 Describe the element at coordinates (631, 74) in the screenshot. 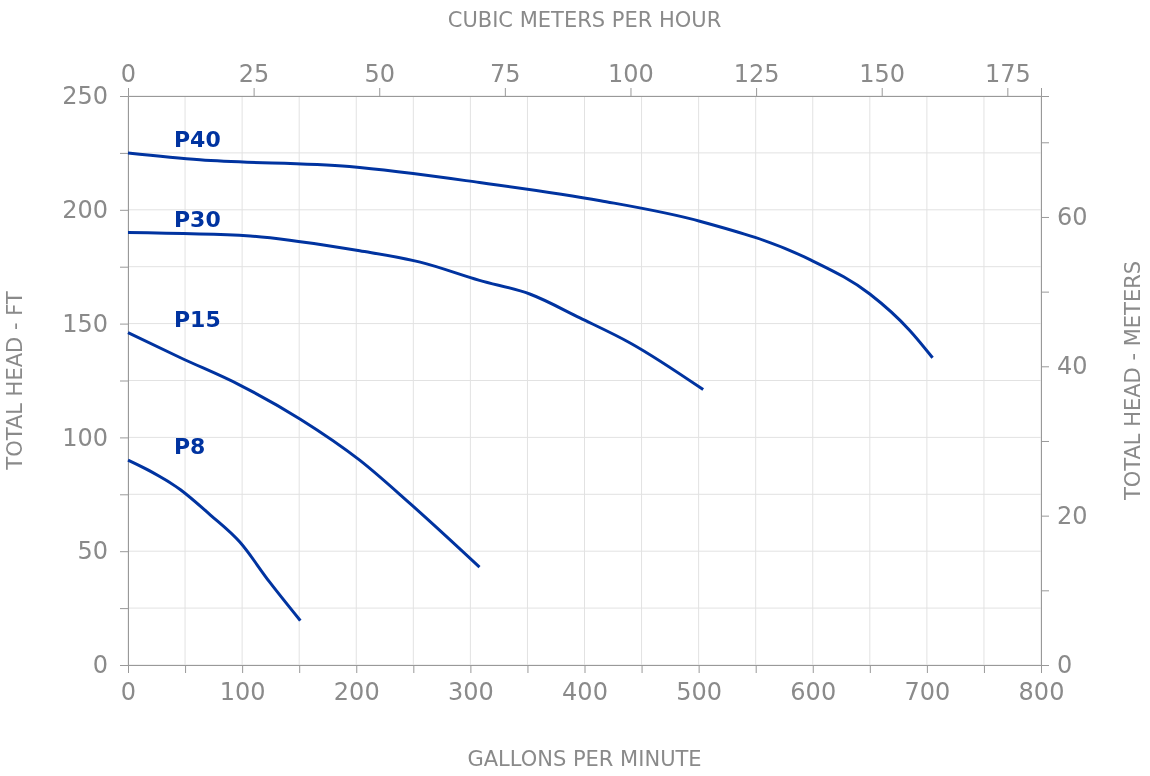

I see `x2-tick-label: 100` at that location.